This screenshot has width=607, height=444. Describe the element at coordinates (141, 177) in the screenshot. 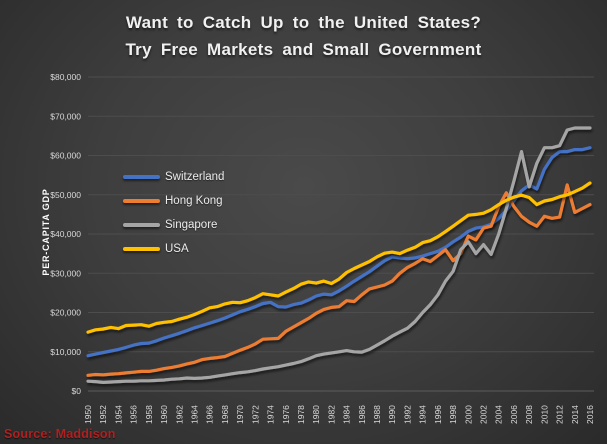

I see `switzerland-line-swatch` at that location.